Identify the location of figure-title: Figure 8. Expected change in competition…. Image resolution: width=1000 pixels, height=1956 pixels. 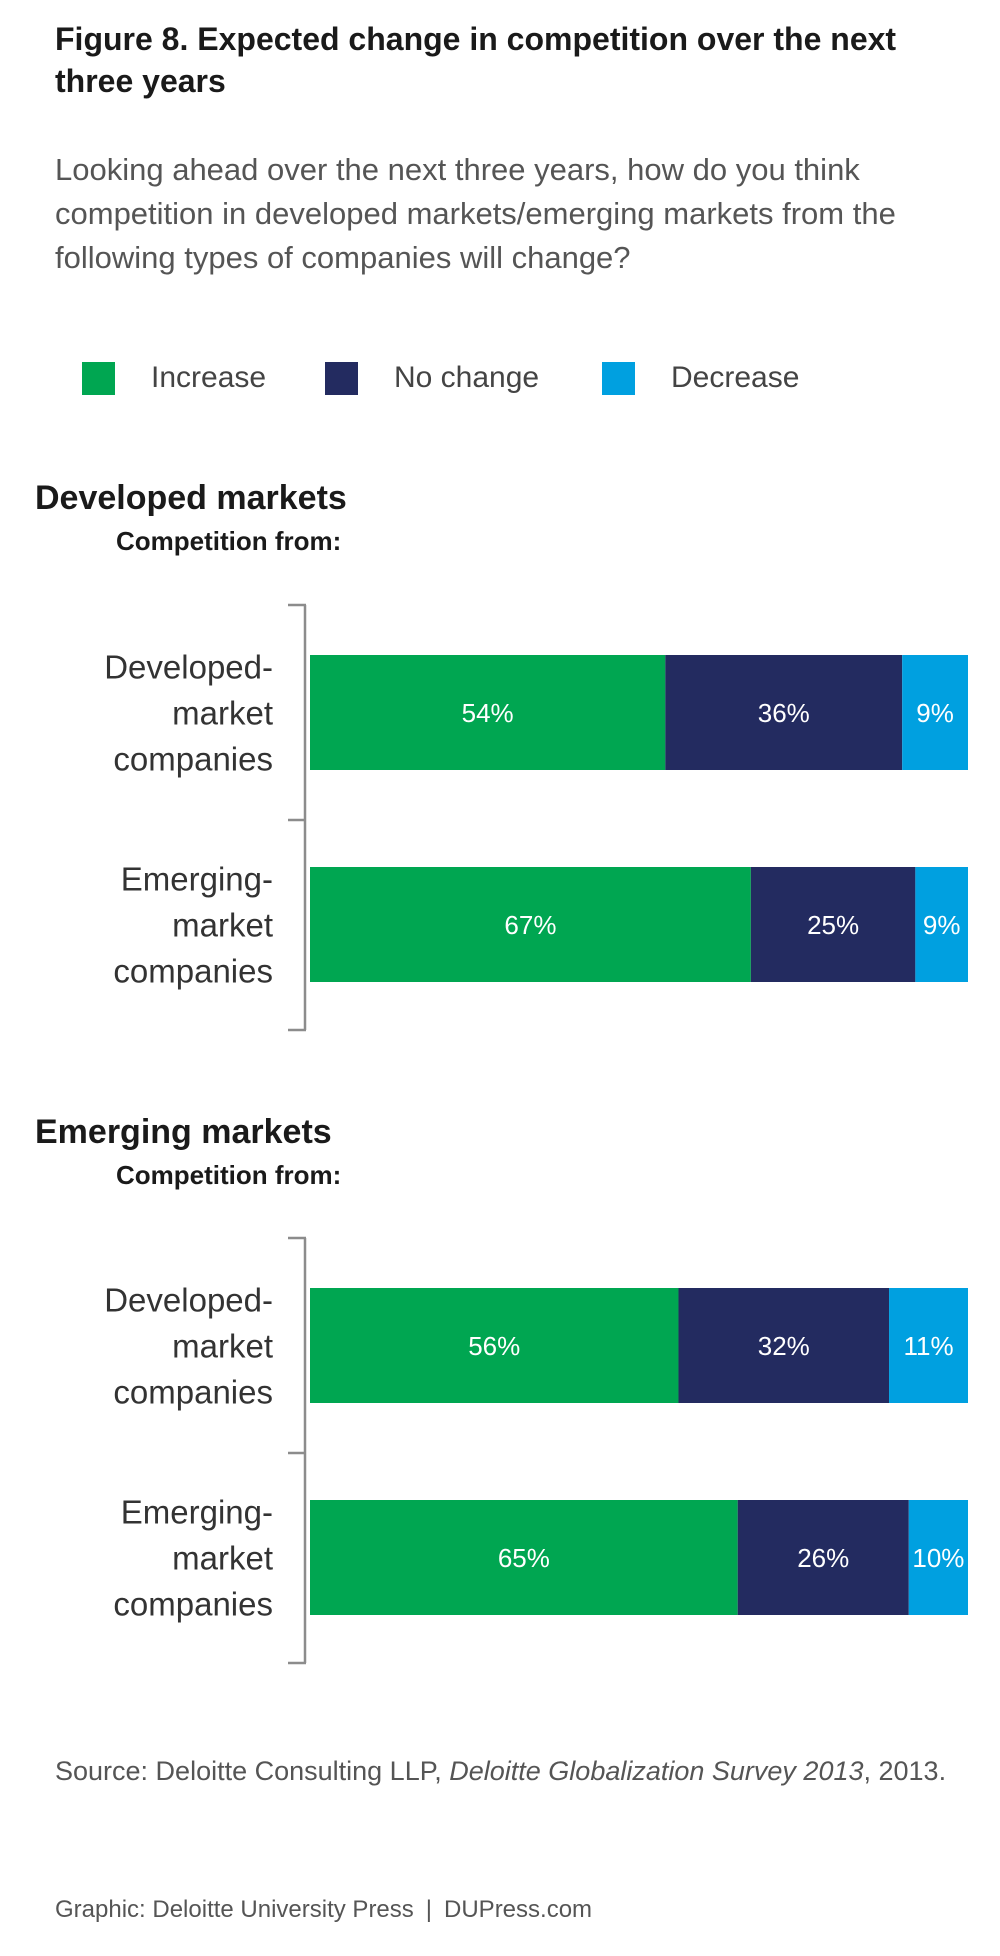
(476, 60).